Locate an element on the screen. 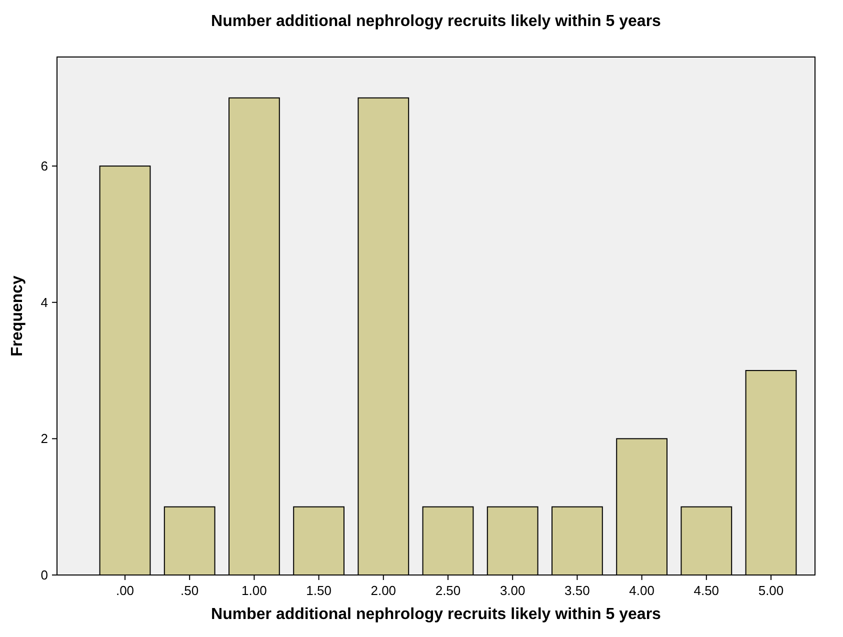 This screenshot has height=637, width=843. y-tick-label: 0 is located at coordinates (44, 575).